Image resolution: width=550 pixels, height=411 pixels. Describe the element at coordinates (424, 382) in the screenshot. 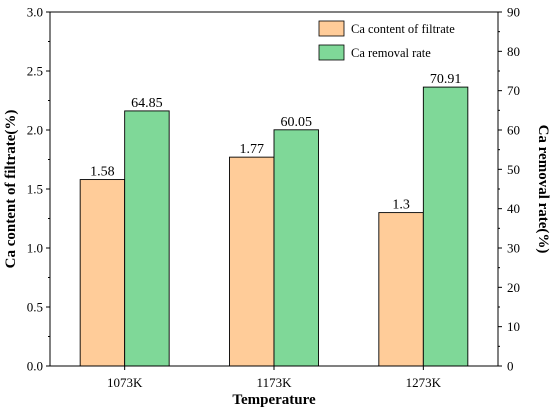

I see `x-tick-label: 1273K` at that location.